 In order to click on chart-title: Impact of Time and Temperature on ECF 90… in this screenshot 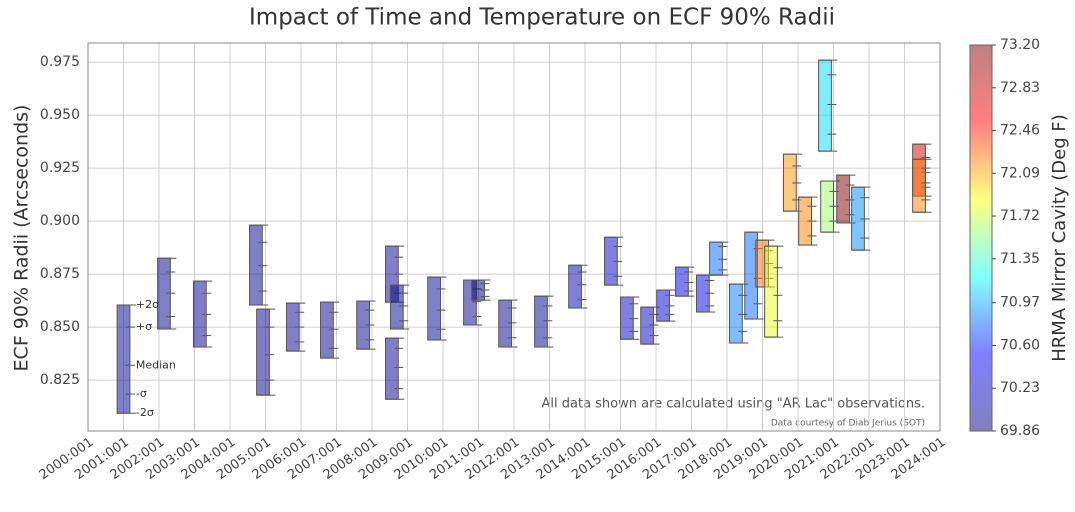, I will do `click(542, 18)`.